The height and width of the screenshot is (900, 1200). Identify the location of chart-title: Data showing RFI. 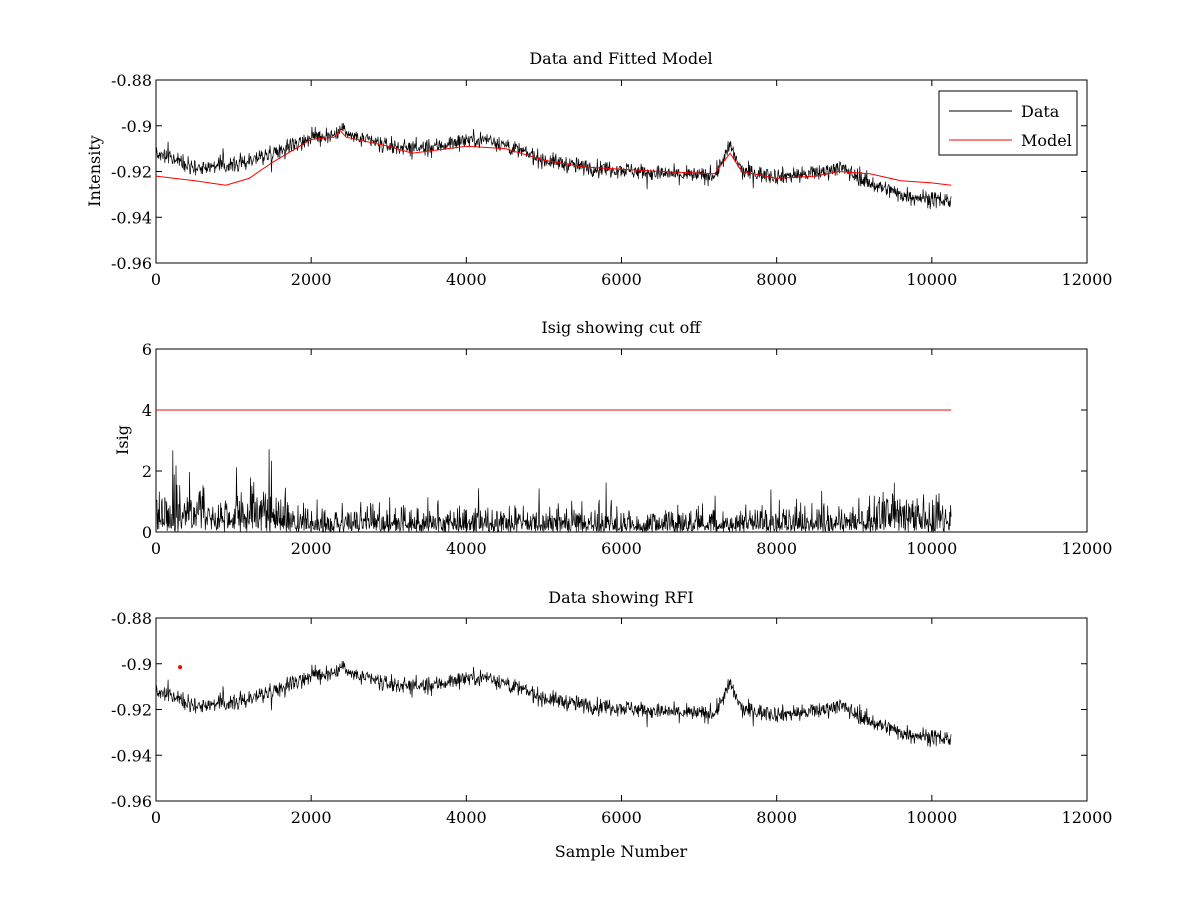
(620, 597).